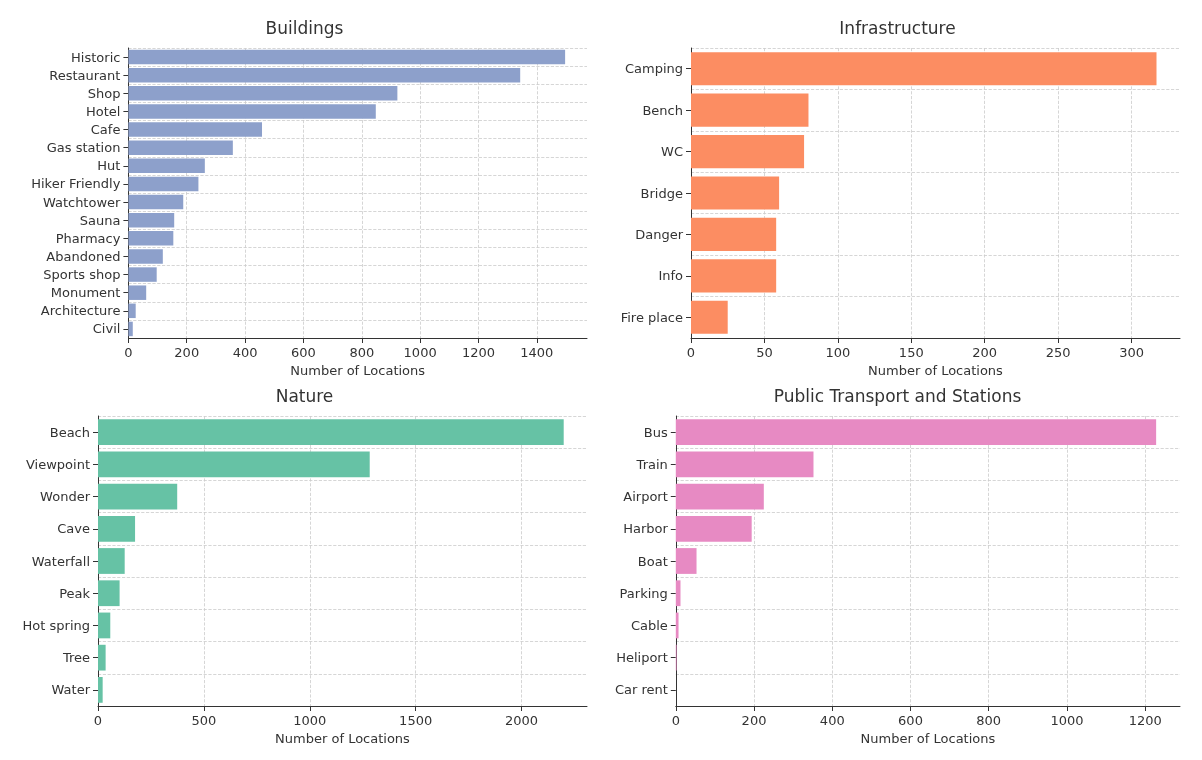 Image resolution: width=1202 pixels, height=760 pixels. I want to click on y-tick-label: Cave, so click(73, 529).